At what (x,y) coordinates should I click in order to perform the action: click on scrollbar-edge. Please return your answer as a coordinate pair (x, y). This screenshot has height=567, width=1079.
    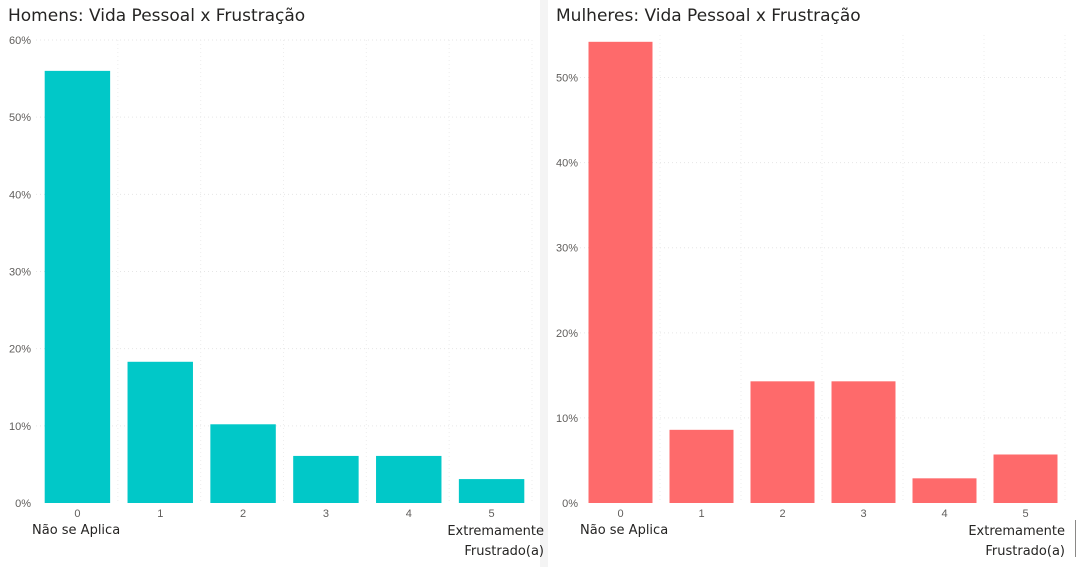
    Looking at the image, I should click on (1075, 538).